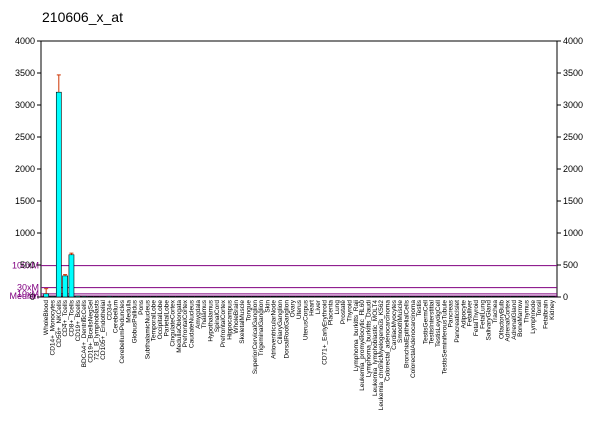  I want to click on x-tick-label: WholeBrain, so click(236, 317).